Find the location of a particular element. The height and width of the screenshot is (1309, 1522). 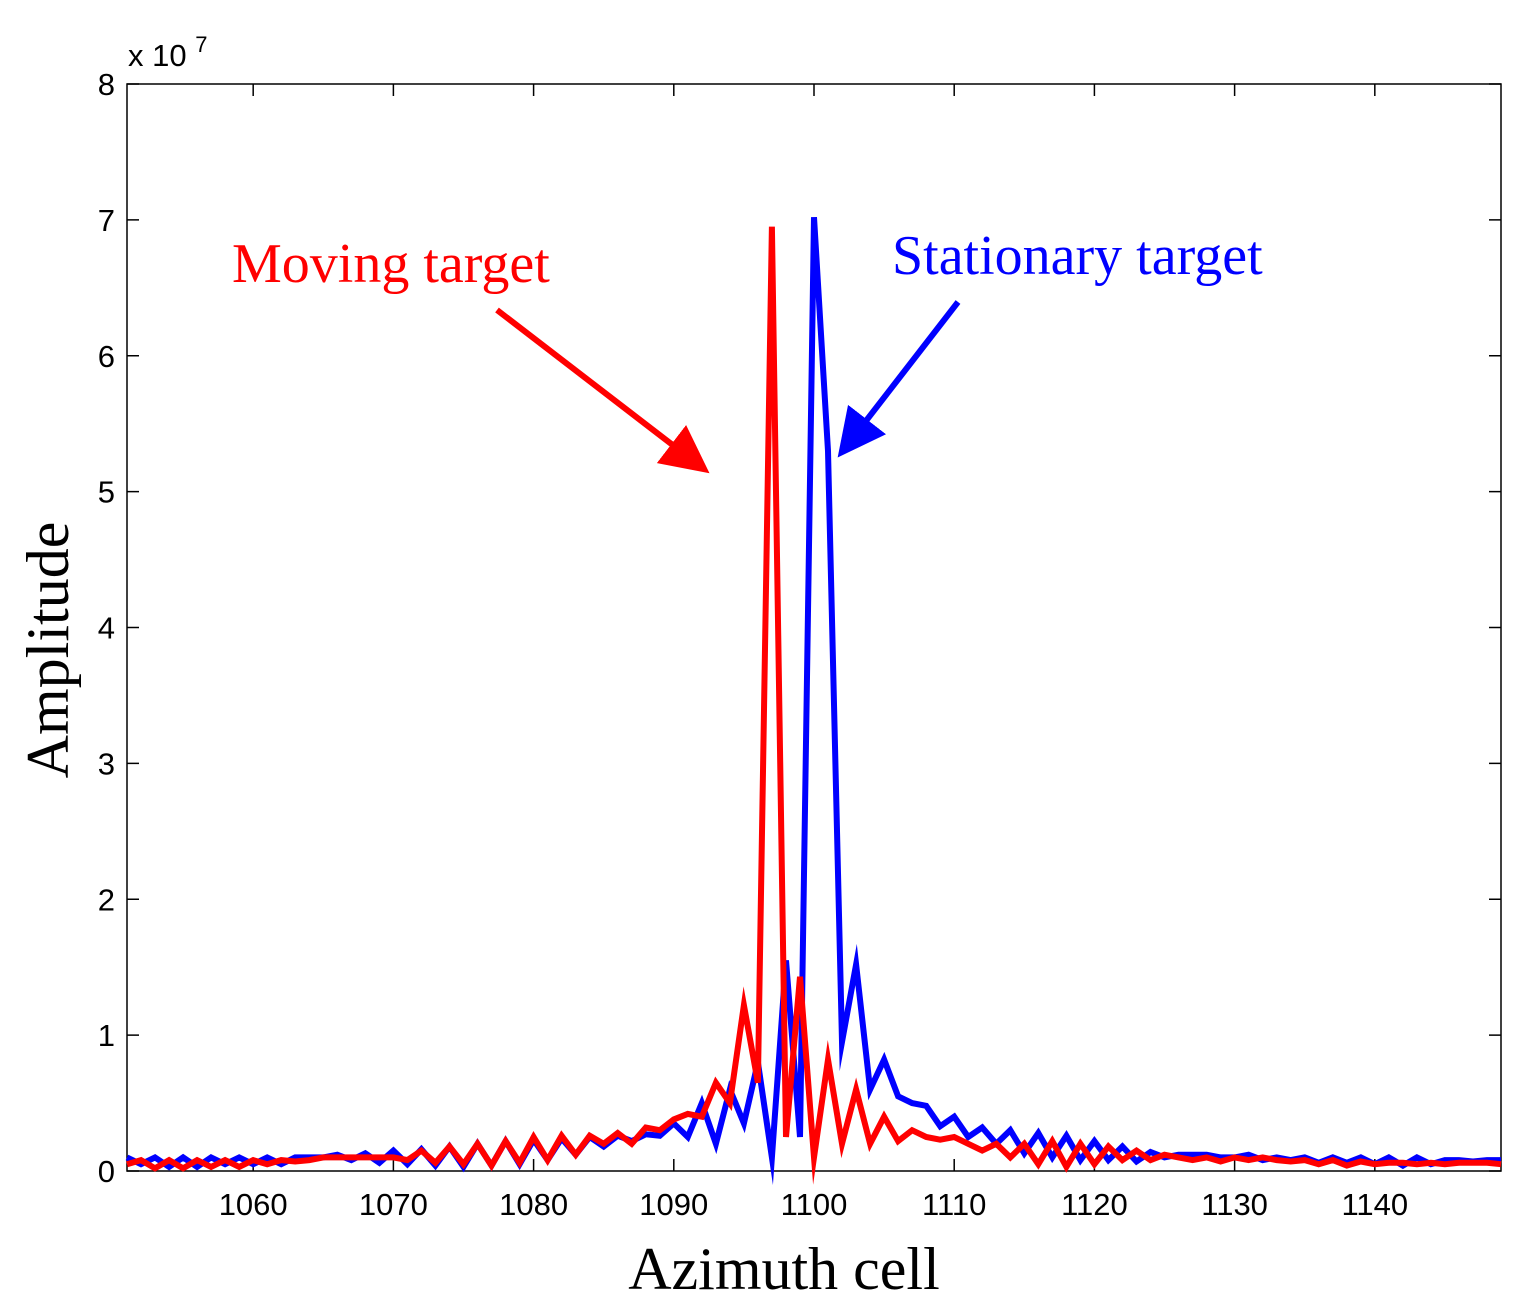

x-axis-title: Azimuth cell is located at coordinates (784, 1269).